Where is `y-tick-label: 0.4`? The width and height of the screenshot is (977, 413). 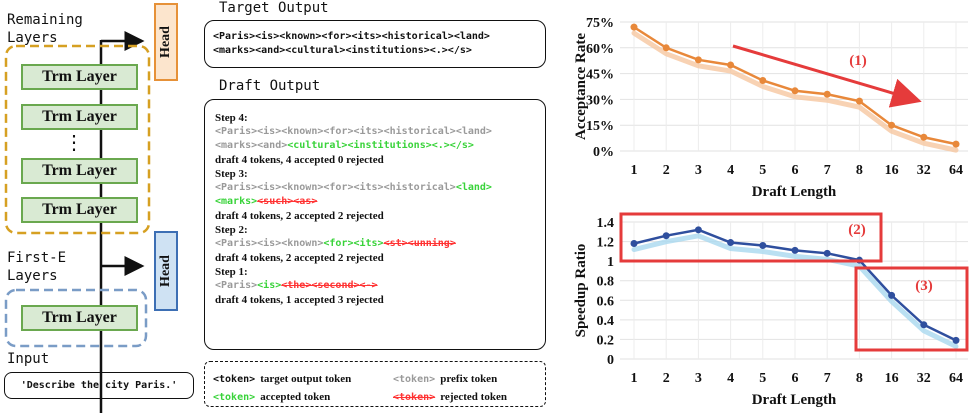
y-tick-label: 0.4 is located at coordinates (606, 321).